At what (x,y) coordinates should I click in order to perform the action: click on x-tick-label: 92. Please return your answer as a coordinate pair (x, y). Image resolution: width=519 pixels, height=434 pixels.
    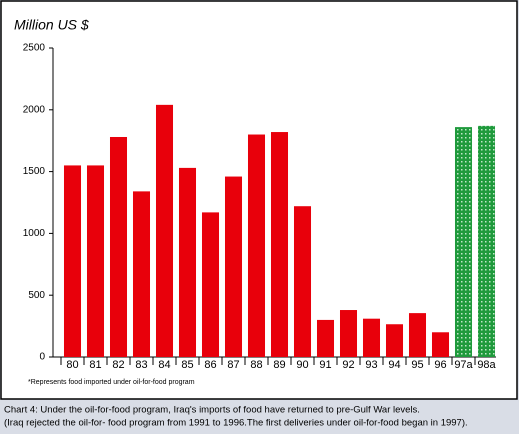
    Looking at the image, I should click on (348, 365).